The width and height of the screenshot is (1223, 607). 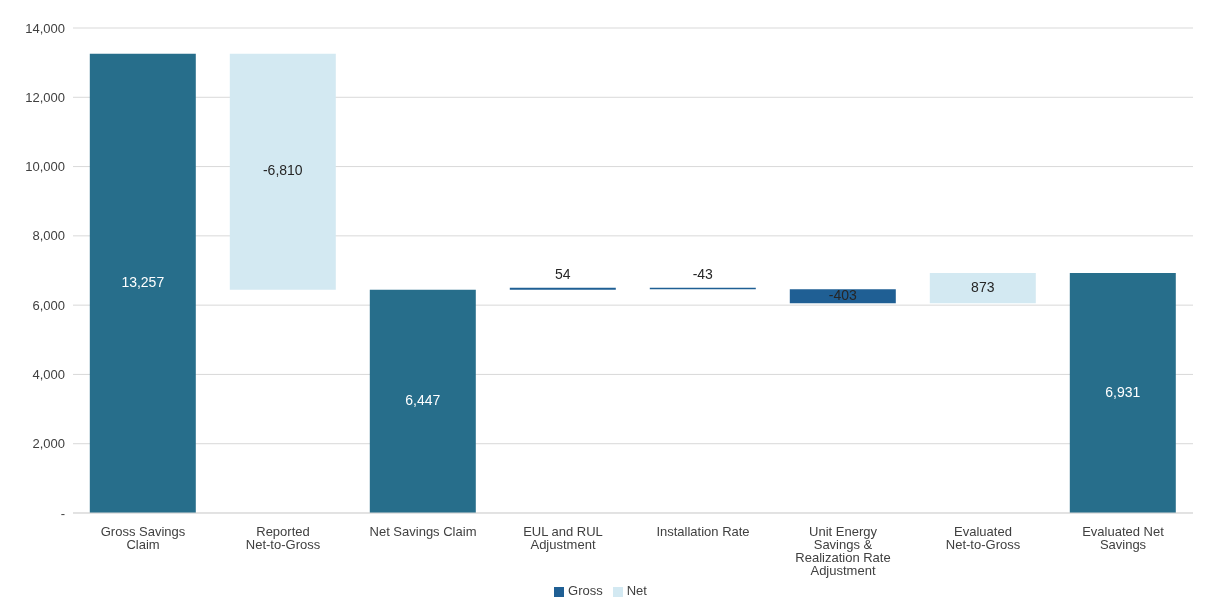 I want to click on x-tick-label: Evaluated Net-to-Gross, so click(x=983, y=538).